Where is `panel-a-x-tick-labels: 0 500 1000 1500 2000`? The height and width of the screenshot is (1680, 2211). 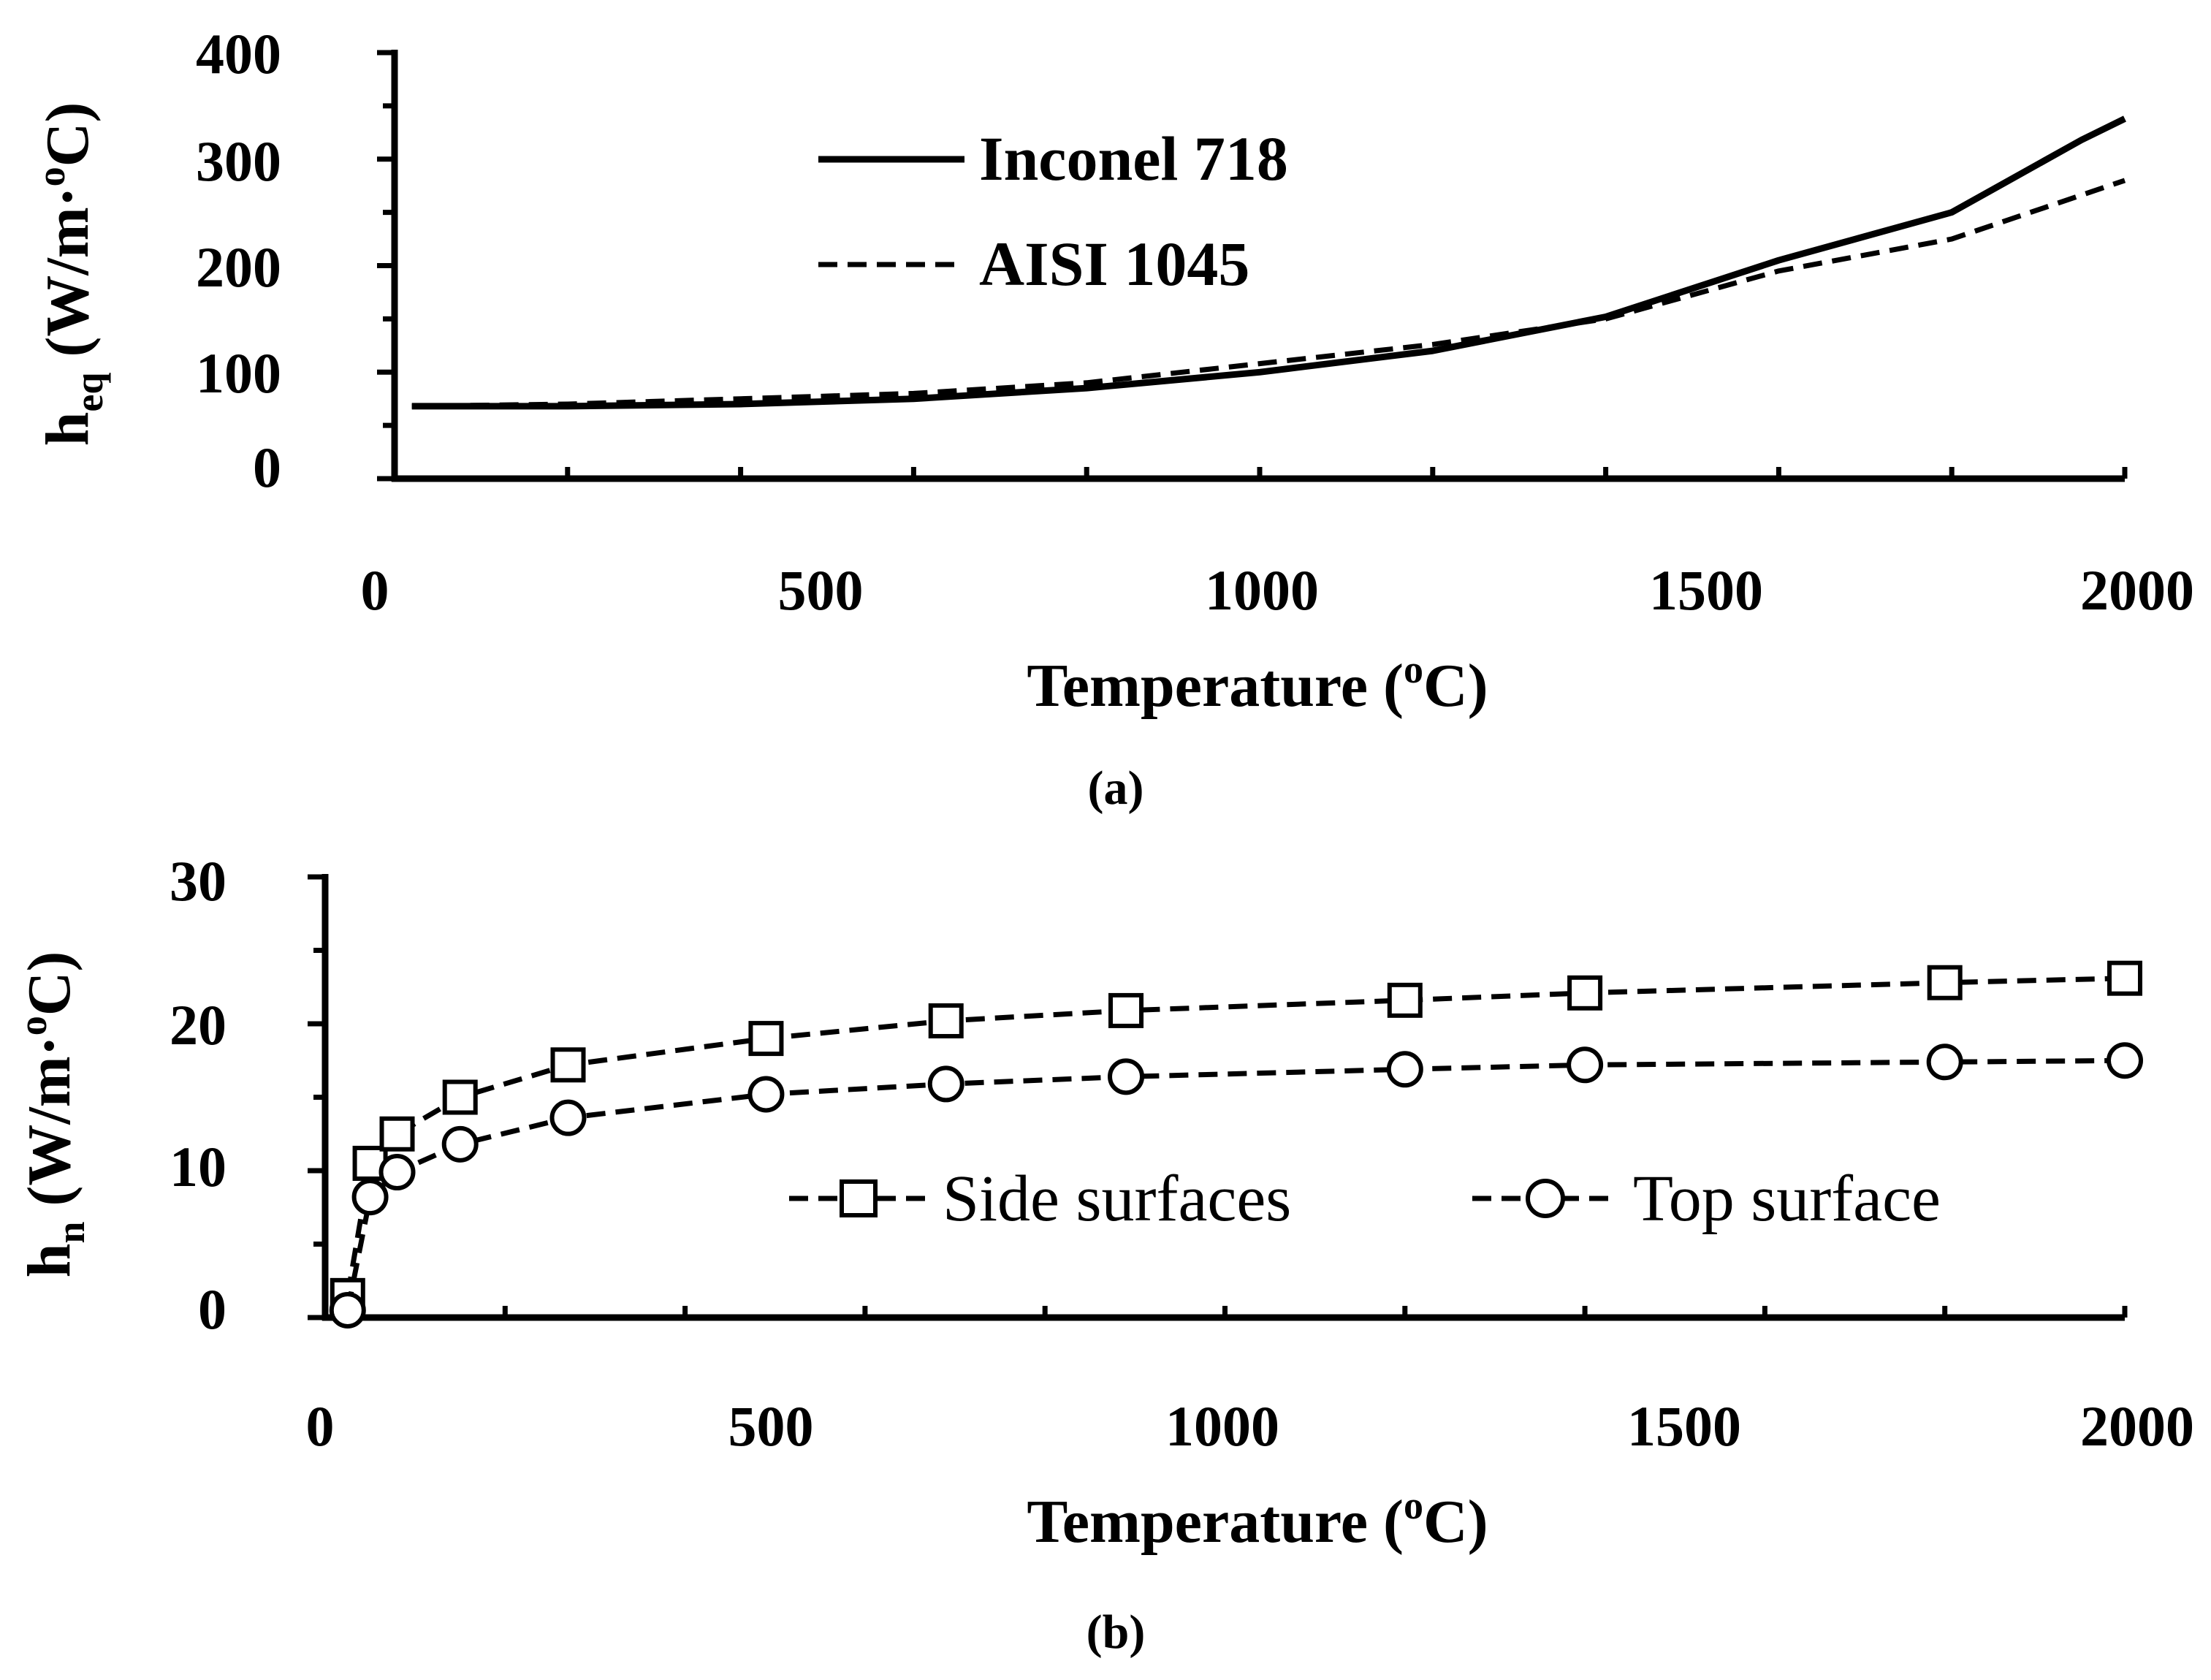
panel-a-x-tick-labels: 0 500 1000 1500 2000 is located at coordinates (1278, 590).